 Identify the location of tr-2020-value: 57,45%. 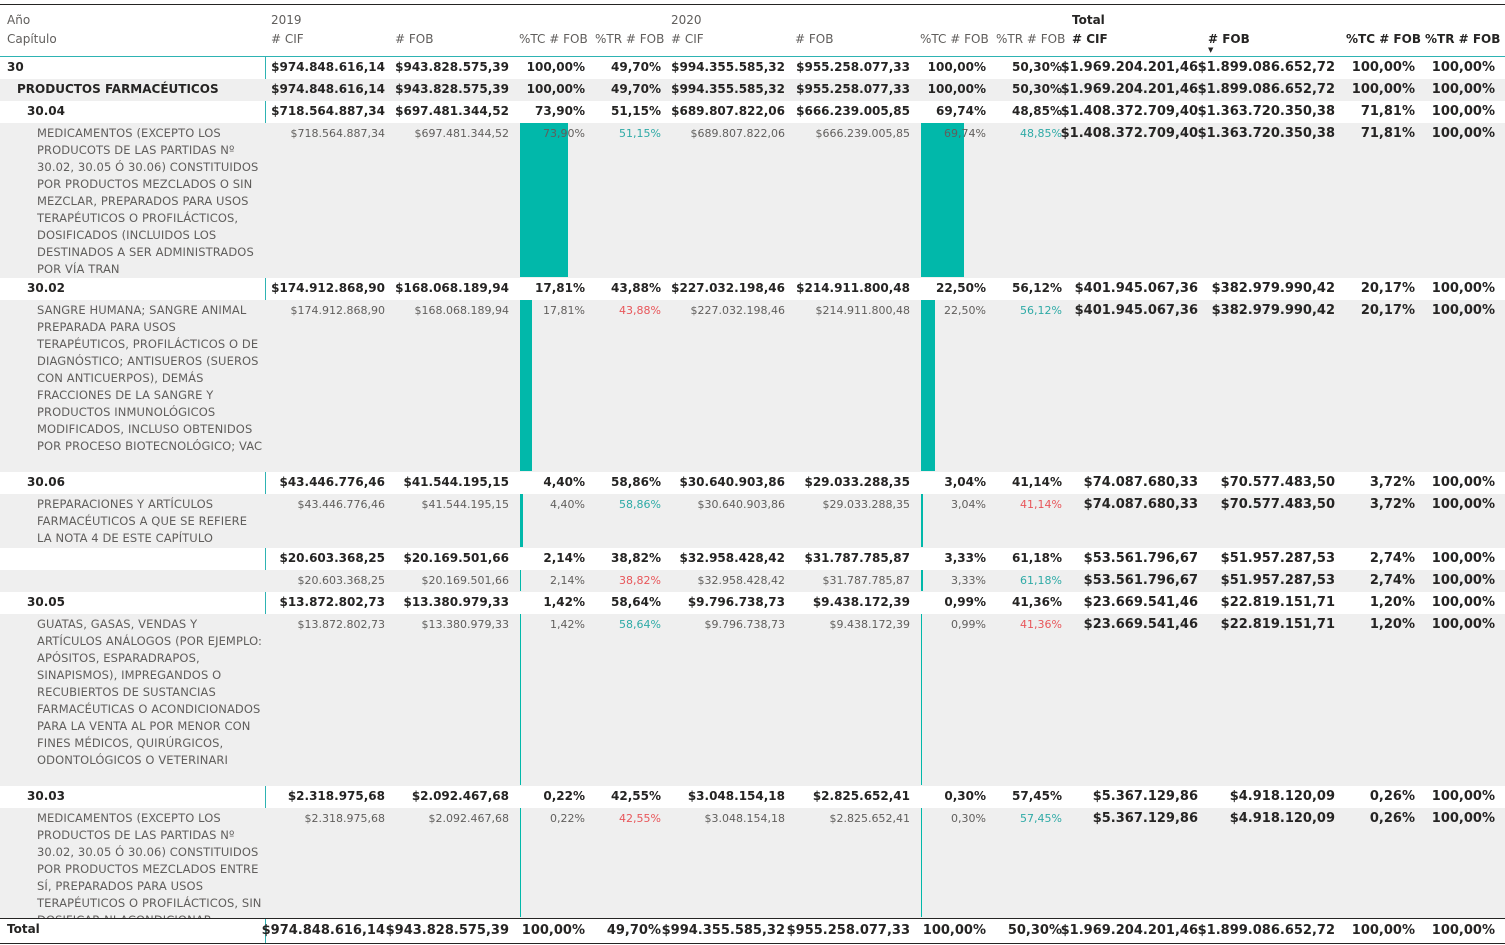
(1041, 818).